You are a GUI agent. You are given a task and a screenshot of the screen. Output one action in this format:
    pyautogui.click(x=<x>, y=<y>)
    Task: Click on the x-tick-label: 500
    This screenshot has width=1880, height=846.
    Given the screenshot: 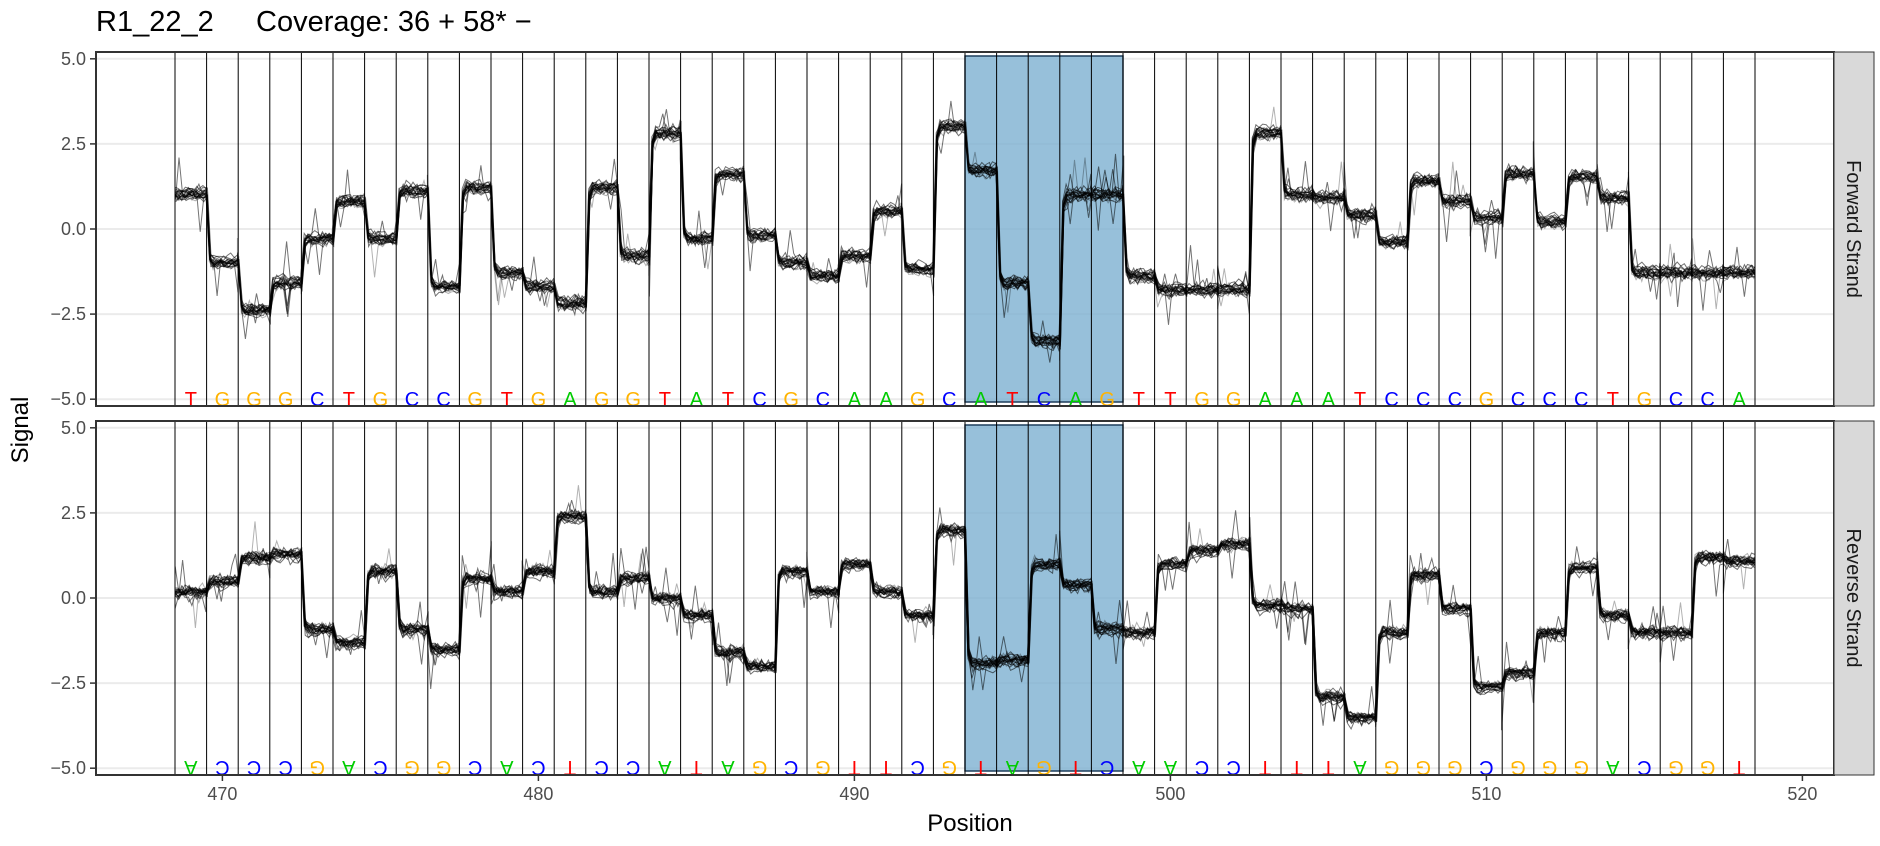 What is the action you would take?
    pyautogui.click(x=1170, y=794)
    